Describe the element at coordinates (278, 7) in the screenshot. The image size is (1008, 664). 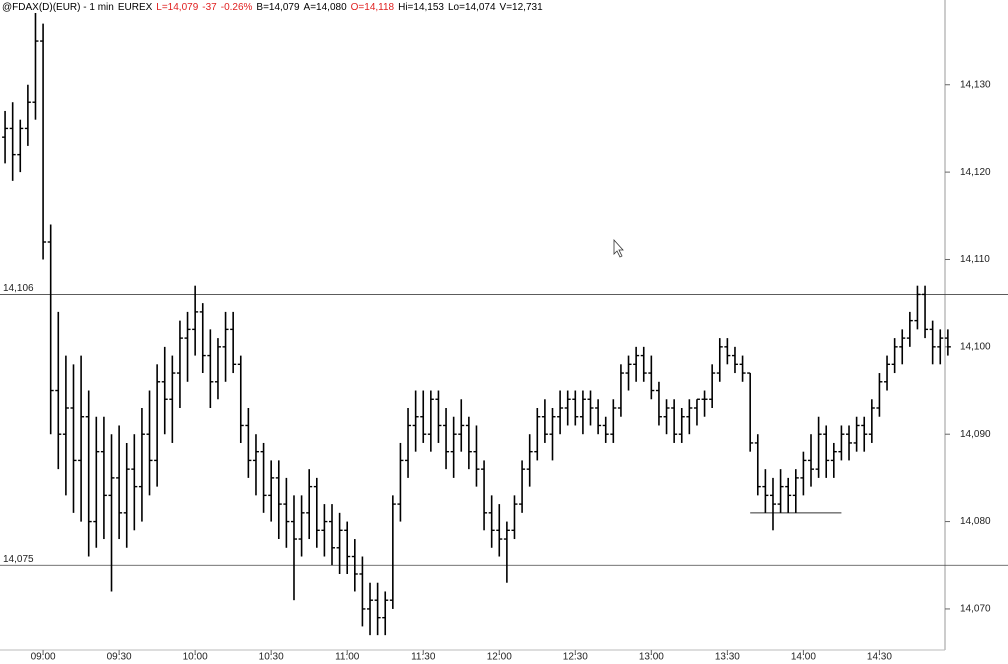
I see `header-item: B=14,079` at that location.